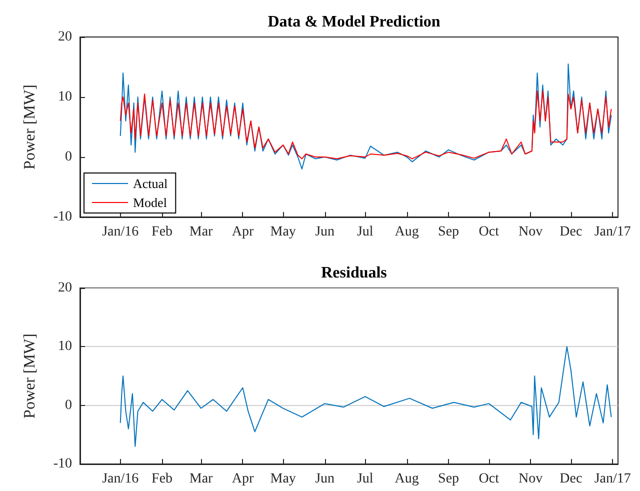 The image size is (640, 491). I want to click on chart-title: Data & Model Prediction, so click(354, 22).